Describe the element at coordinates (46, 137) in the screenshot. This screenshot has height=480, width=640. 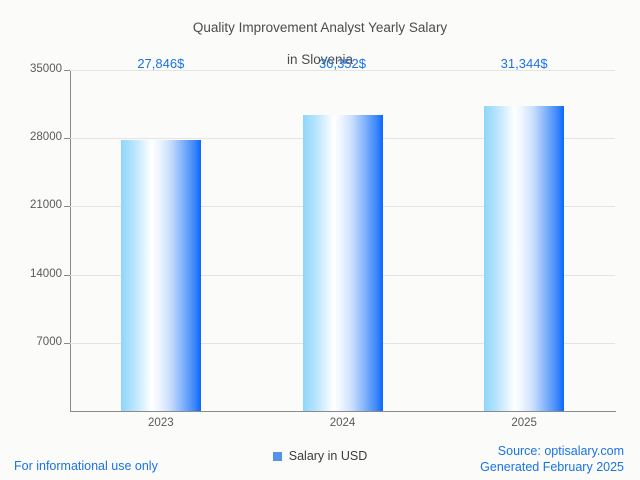
I see `y-tick-label: 28000` at that location.